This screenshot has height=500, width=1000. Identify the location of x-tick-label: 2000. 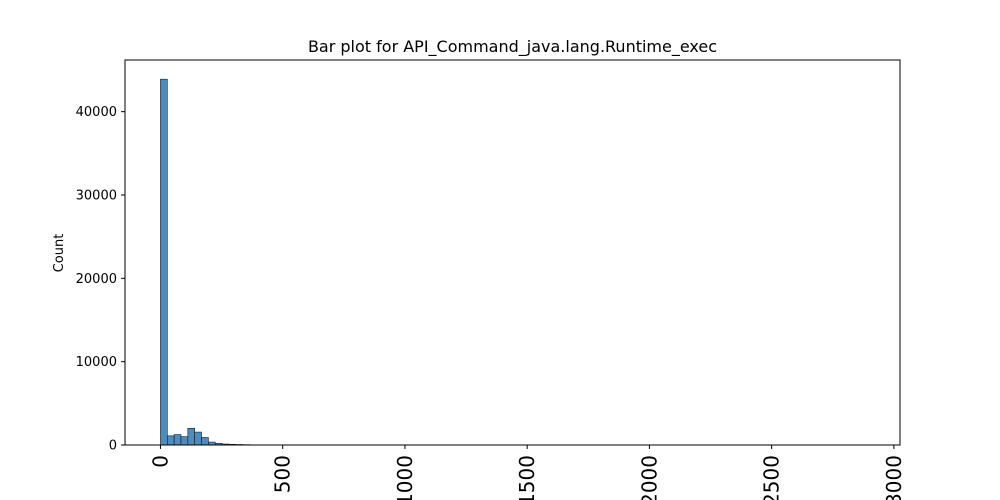
(649, 477).